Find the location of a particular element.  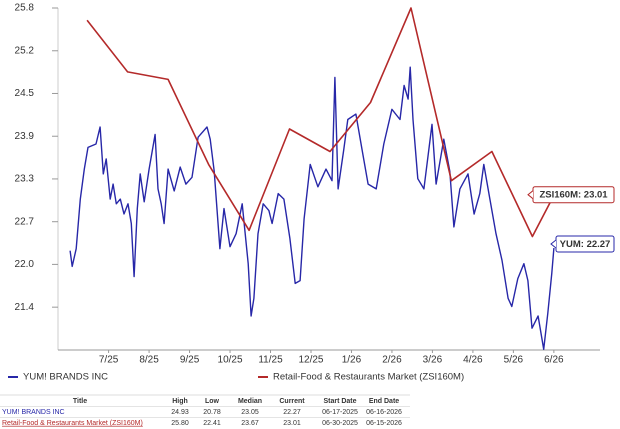

table-cell: 23.05 is located at coordinates (250, 412).